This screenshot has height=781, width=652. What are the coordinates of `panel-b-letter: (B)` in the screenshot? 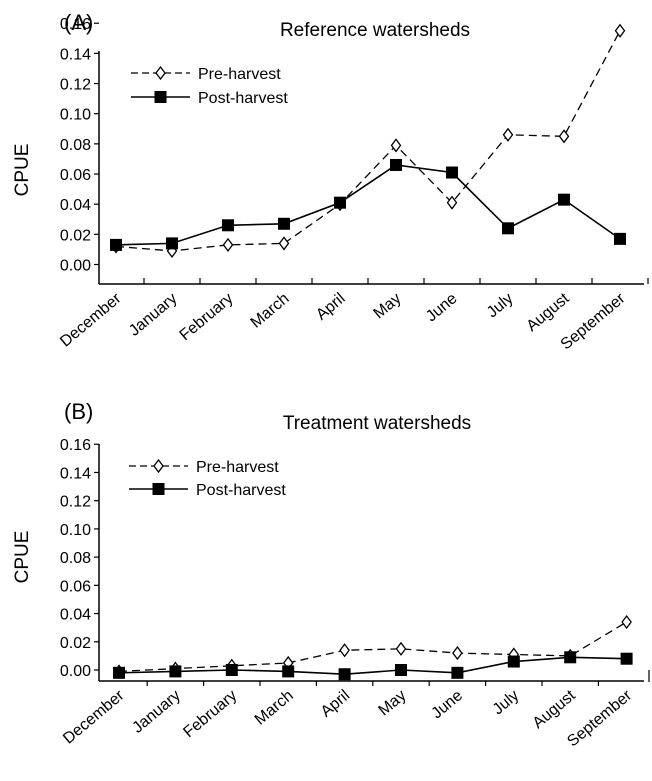 It's located at (78, 411).